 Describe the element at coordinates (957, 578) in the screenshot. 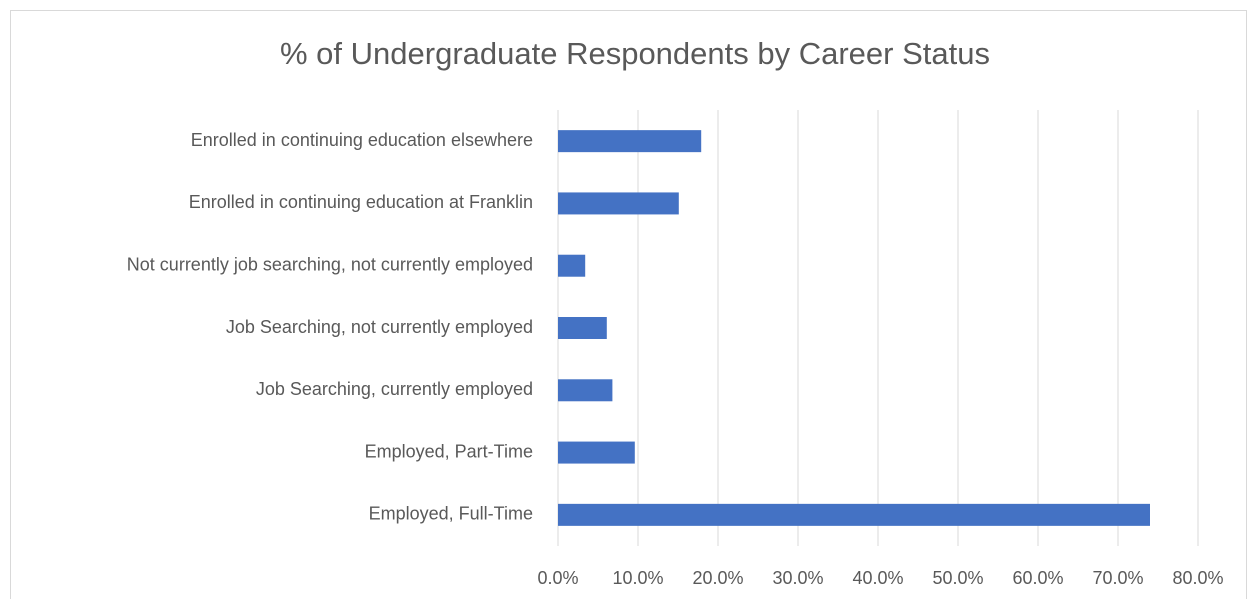

I see `x-tick-label: 50.0%` at that location.